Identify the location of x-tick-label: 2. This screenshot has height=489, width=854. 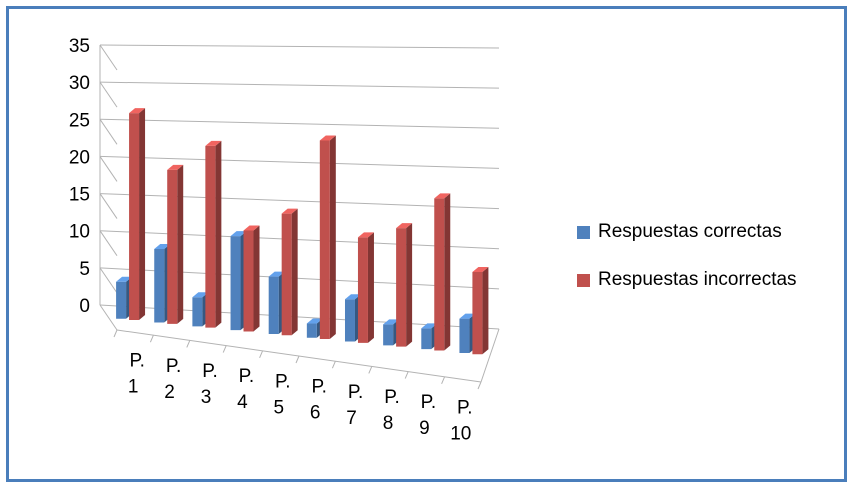
(169, 392).